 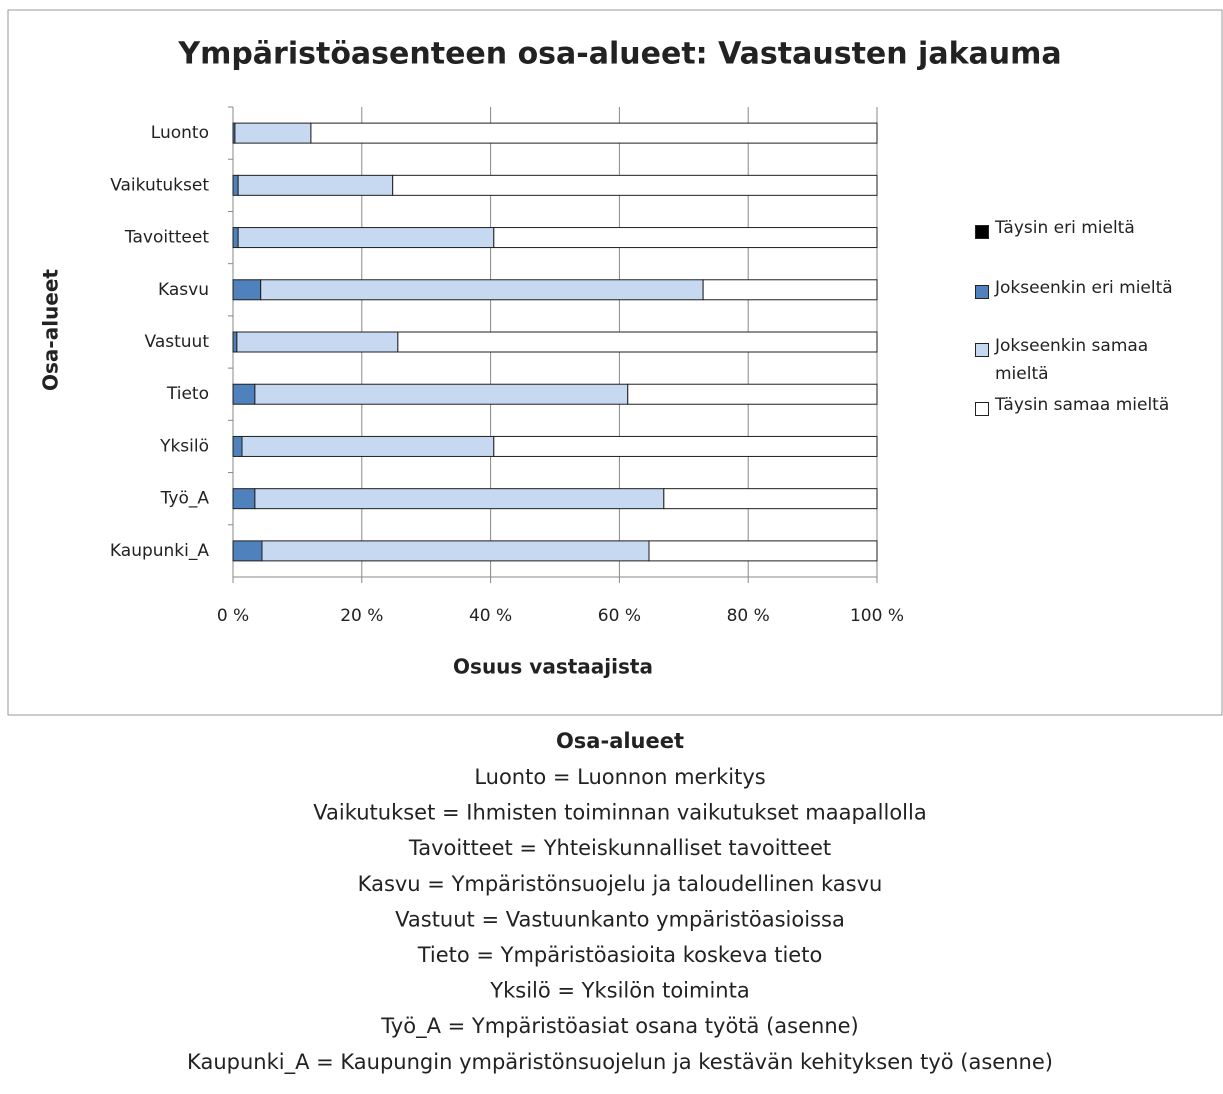 I want to click on legend-item: Täysin samaa mieltä, so click(x=1082, y=407).